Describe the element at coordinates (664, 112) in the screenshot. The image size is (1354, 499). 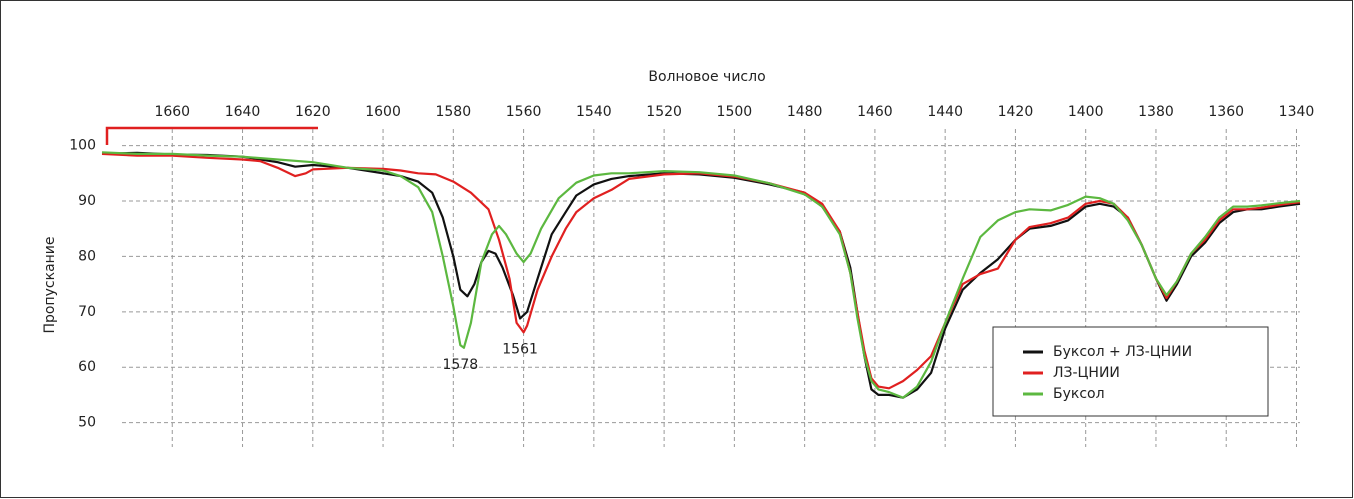
I see `x-tick-label: 1520` at that location.